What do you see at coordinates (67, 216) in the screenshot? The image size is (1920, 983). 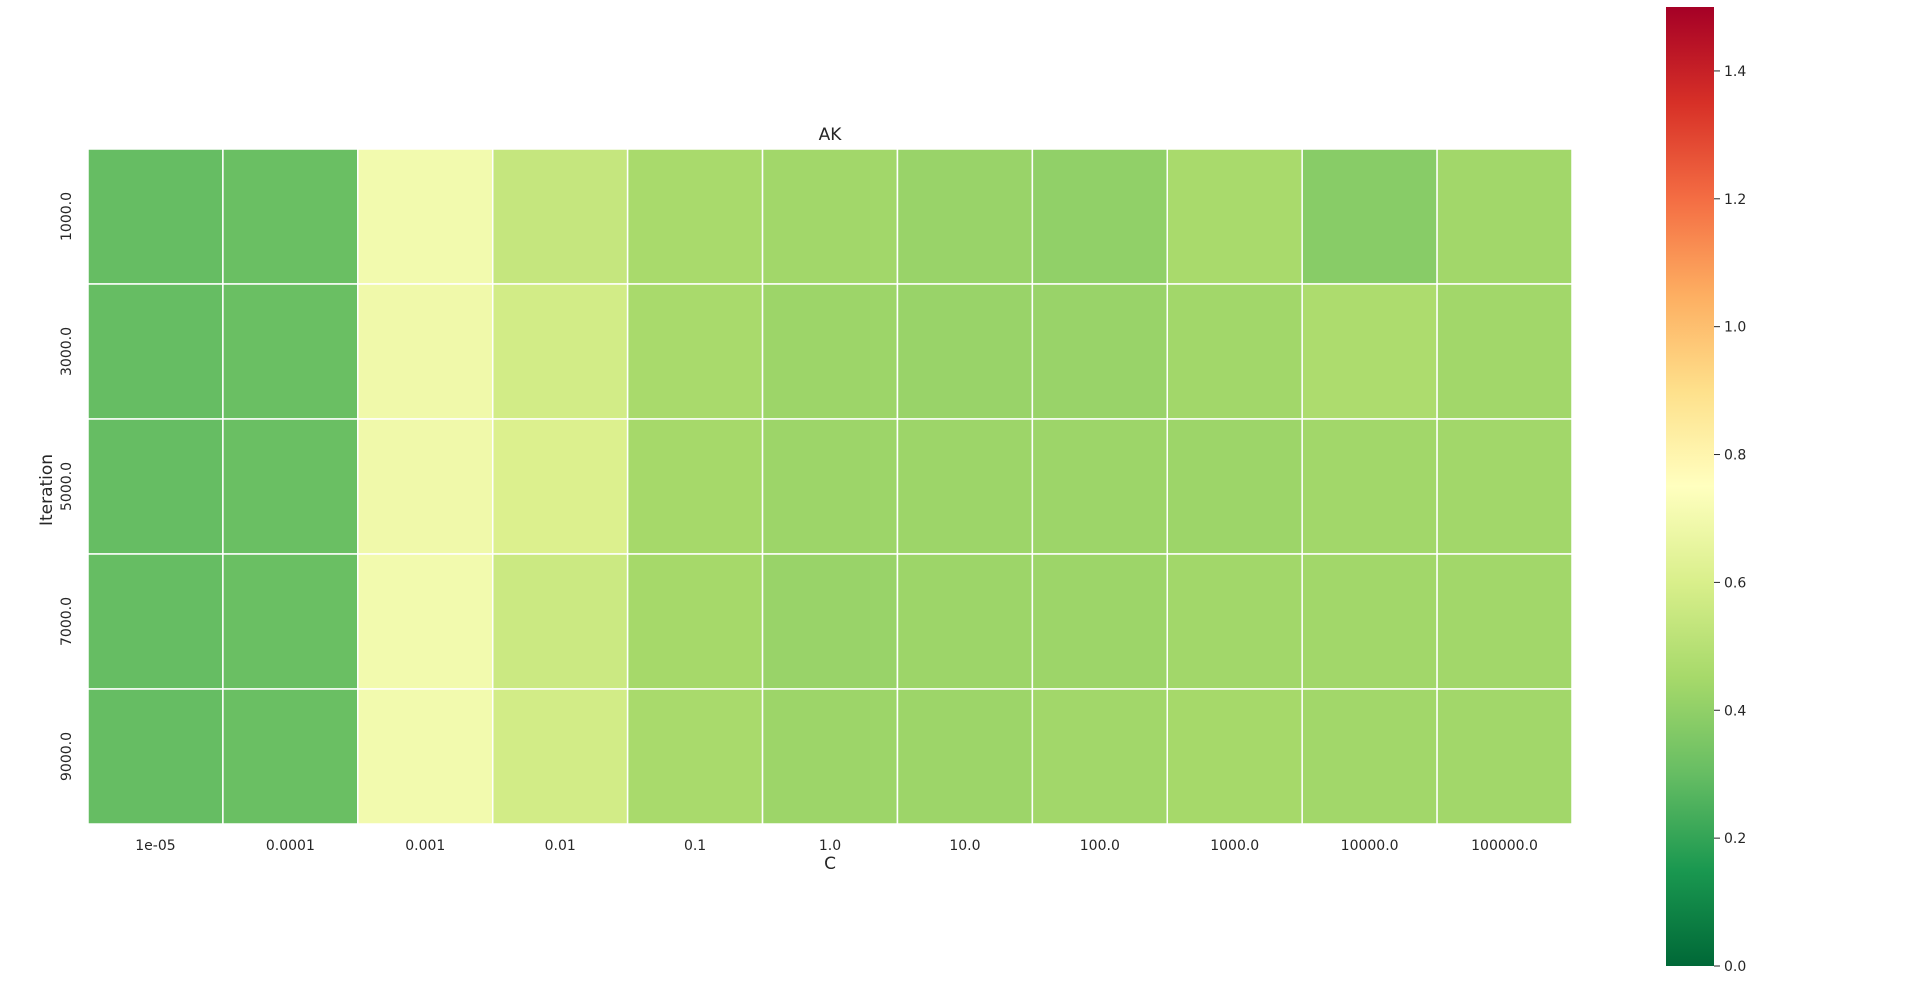 I see `y-tick-label: 1000.0` at bounding box center [67, 216].